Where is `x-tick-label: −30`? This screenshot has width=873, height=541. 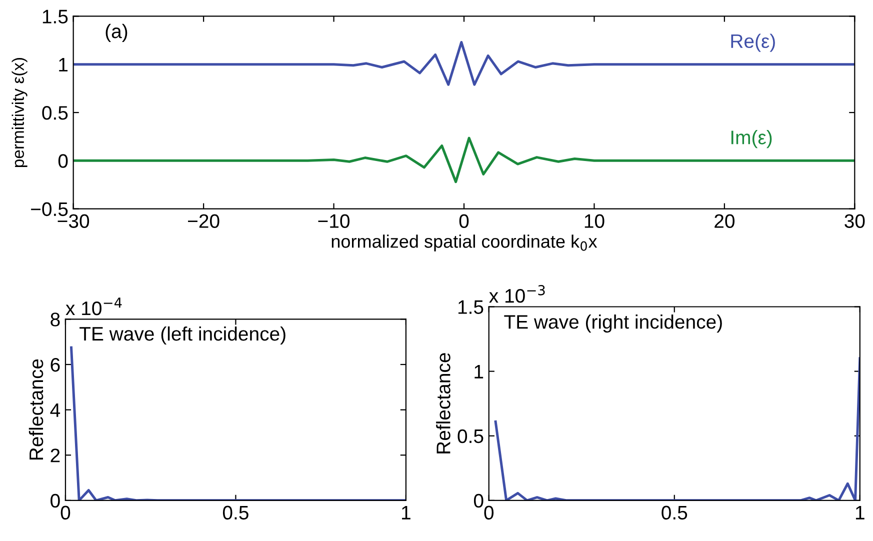
x-tick-label: −30 is located at coordinates (74, 221).